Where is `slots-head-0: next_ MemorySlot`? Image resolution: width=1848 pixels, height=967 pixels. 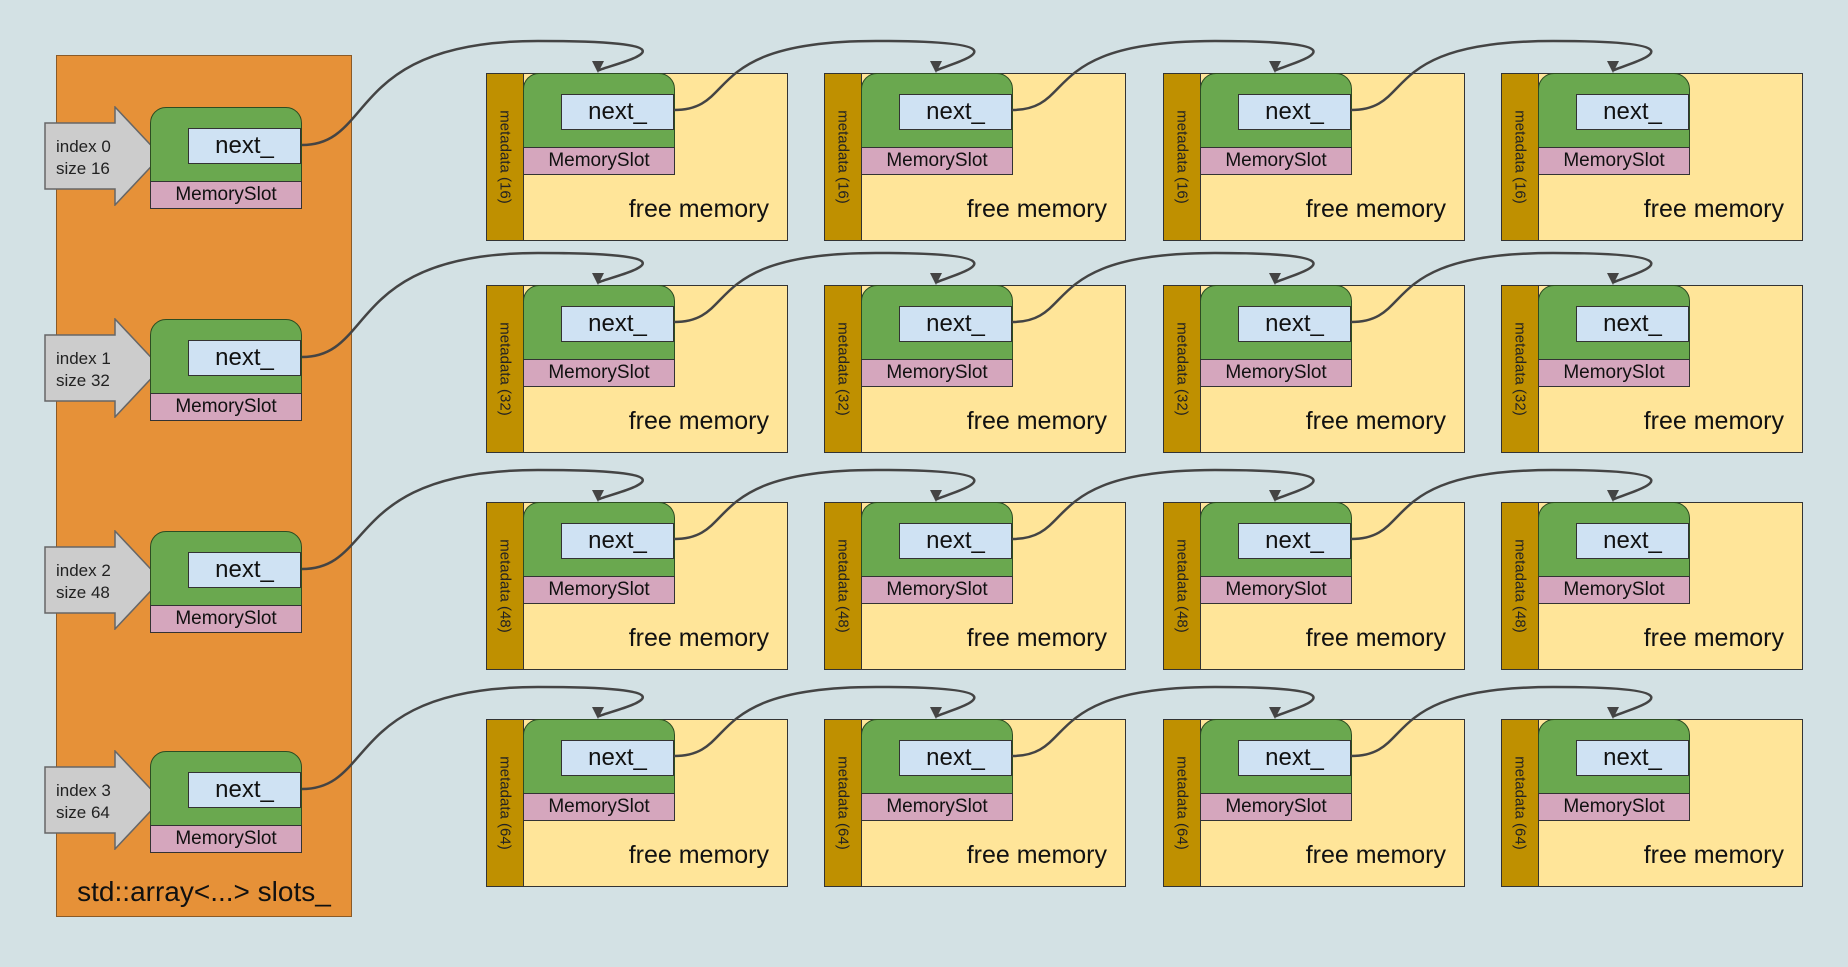 slots-head-0: next_ MemorySlot is located at coordinates (226, 159).